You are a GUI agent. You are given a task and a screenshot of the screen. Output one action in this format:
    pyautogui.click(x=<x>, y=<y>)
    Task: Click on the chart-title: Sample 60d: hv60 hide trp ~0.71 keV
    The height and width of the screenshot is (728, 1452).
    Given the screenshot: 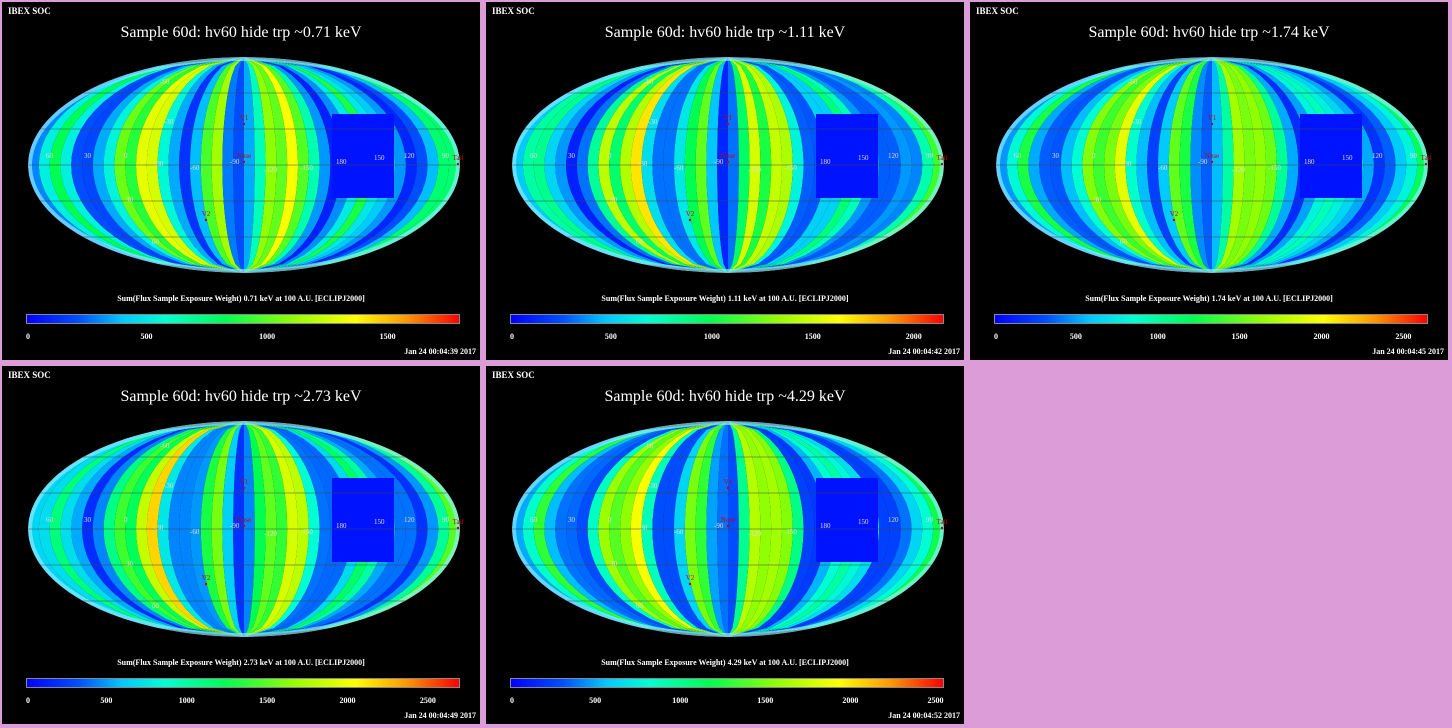 What is the action you would take?
    pyautogui.click(x=241, y=32)
    